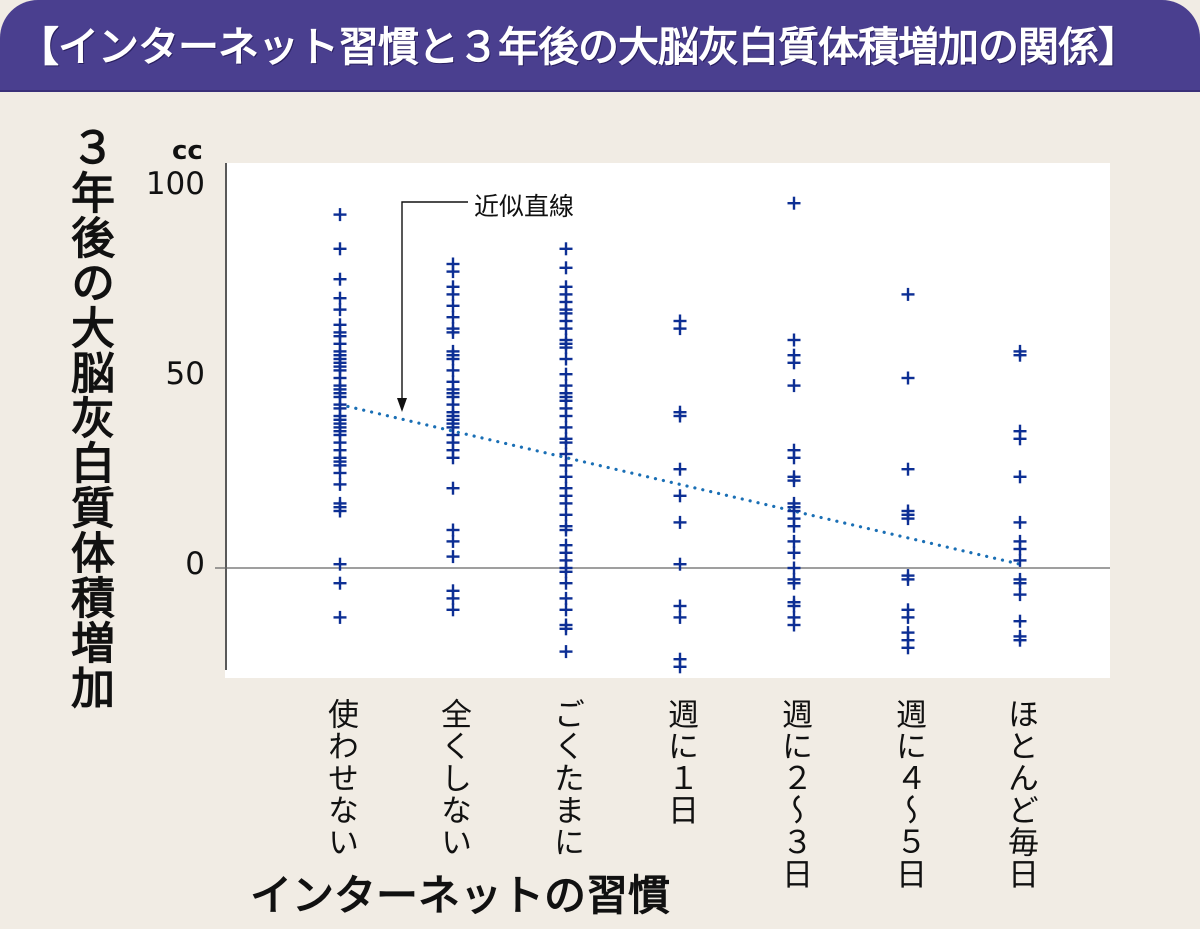 This screenshot has width=1200, height=929. Describe the element at coordinates (88, 417) in the screenshot. I see `y-axis-label: ３年後の大脳灰白質体積増加` at that location.